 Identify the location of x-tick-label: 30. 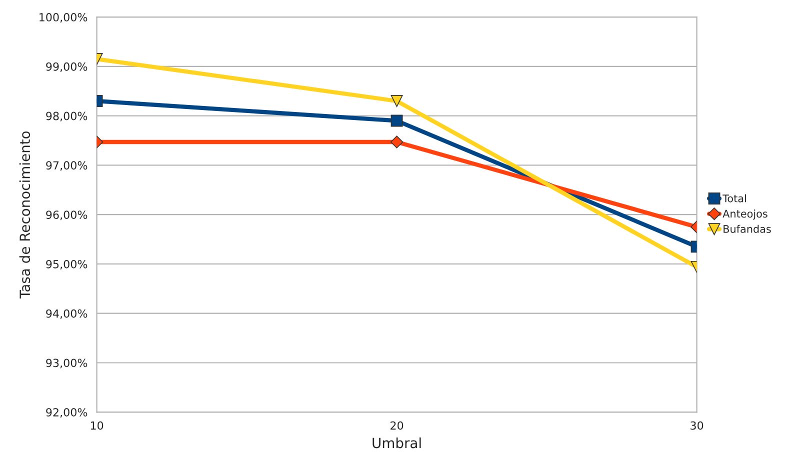
(697, 425).